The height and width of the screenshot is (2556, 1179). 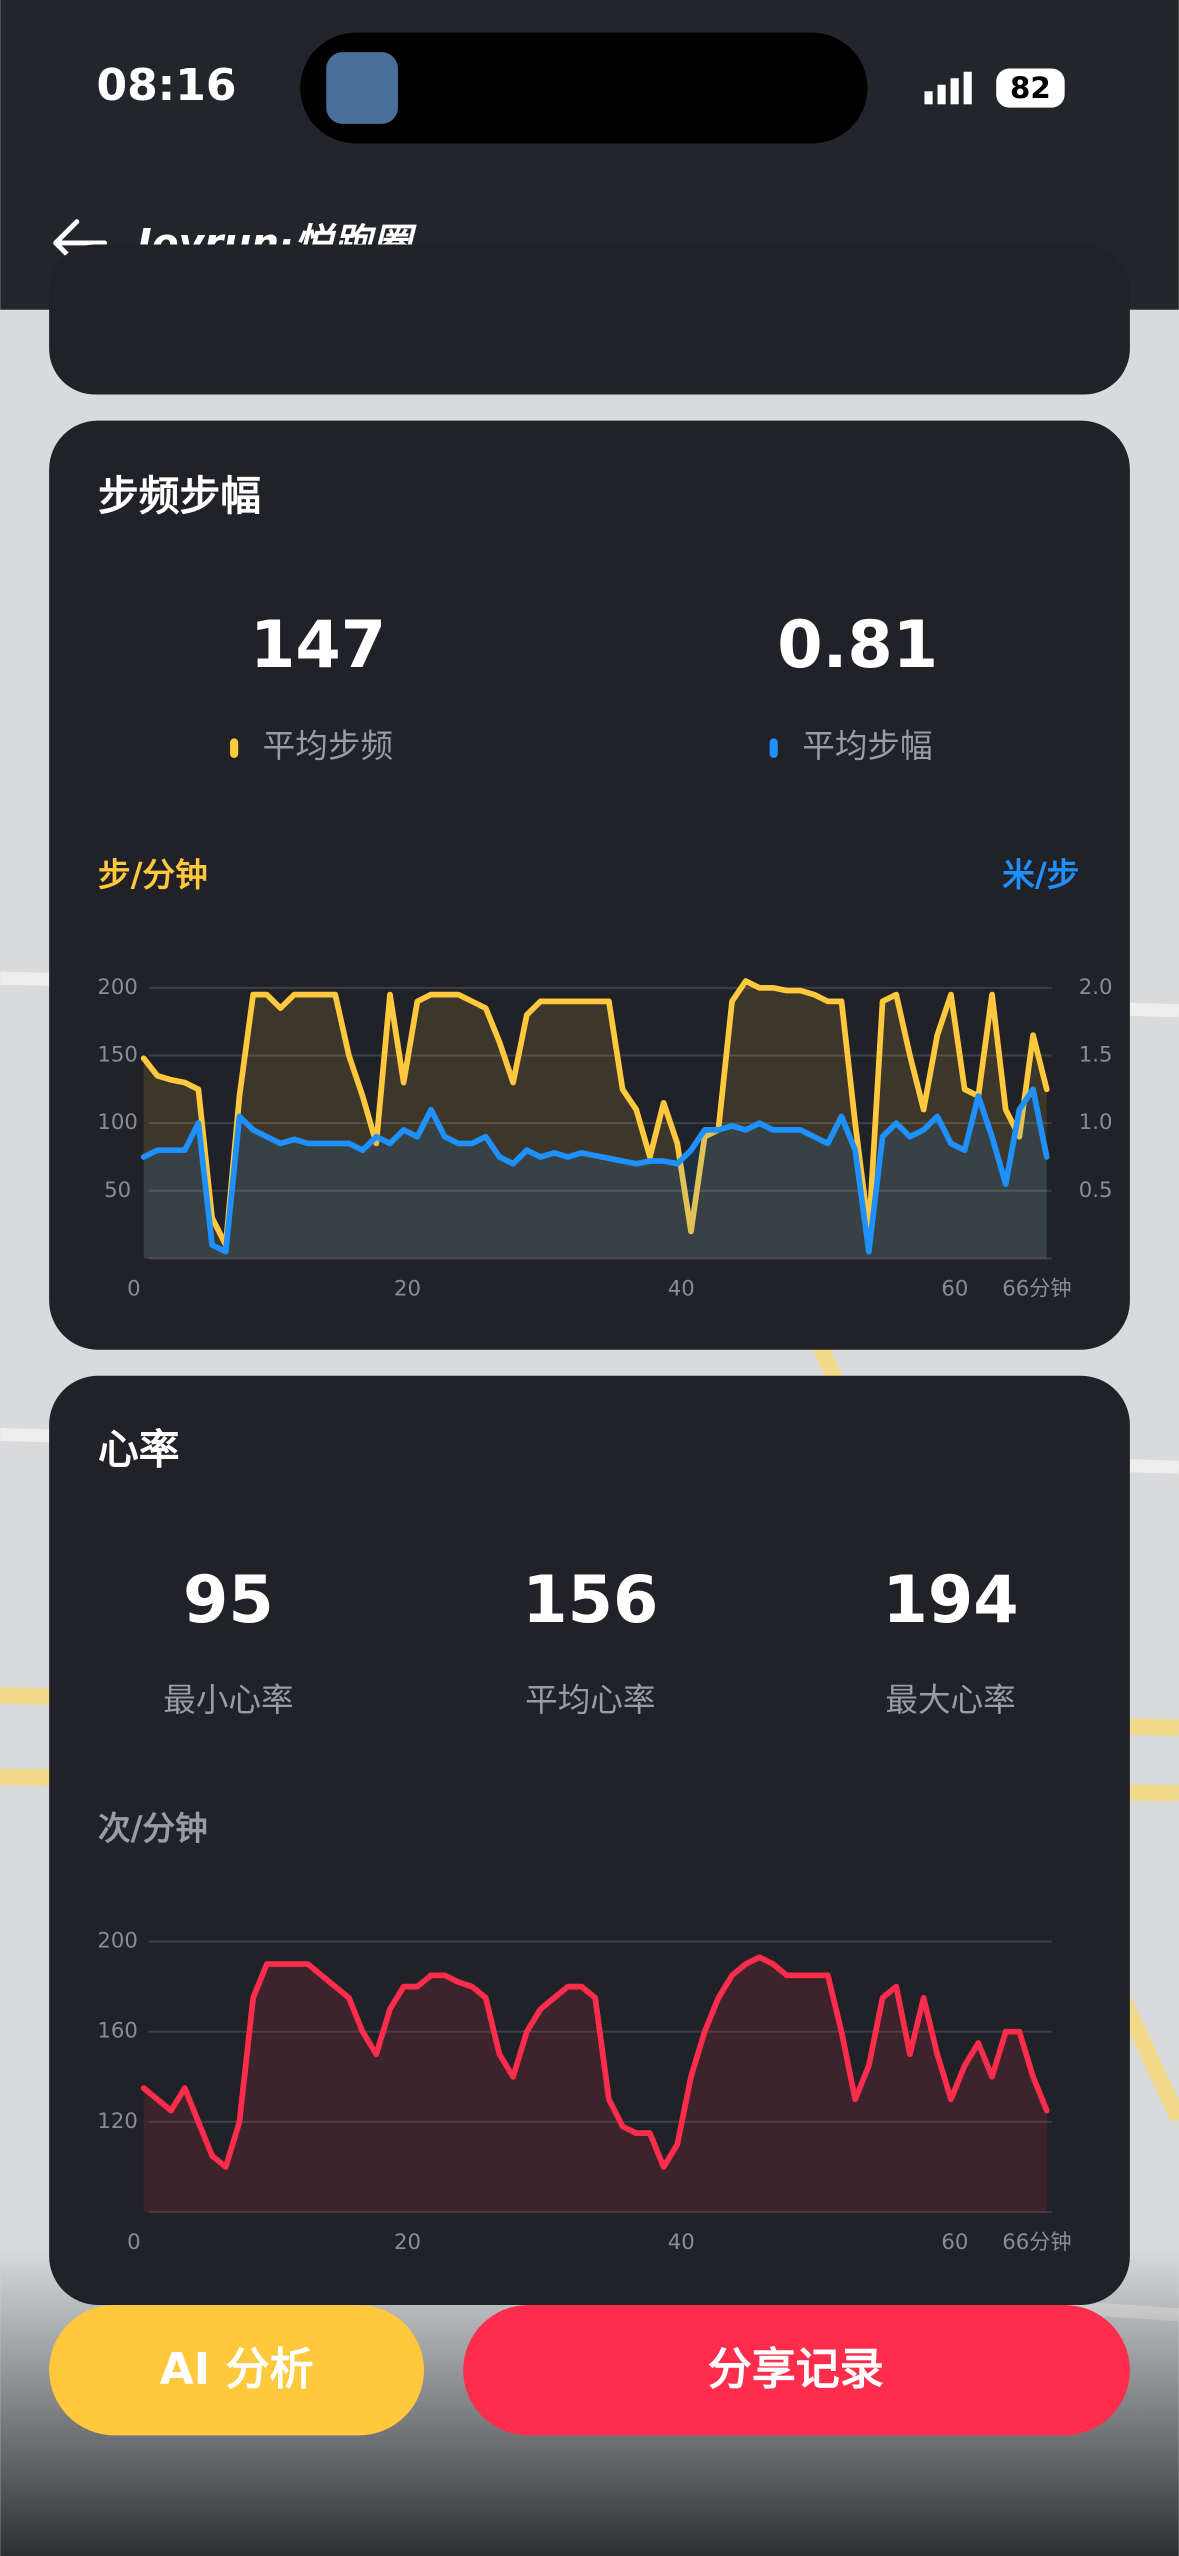 I want to click on share-button-label: 分享记录, so click(x=796, y=2369).